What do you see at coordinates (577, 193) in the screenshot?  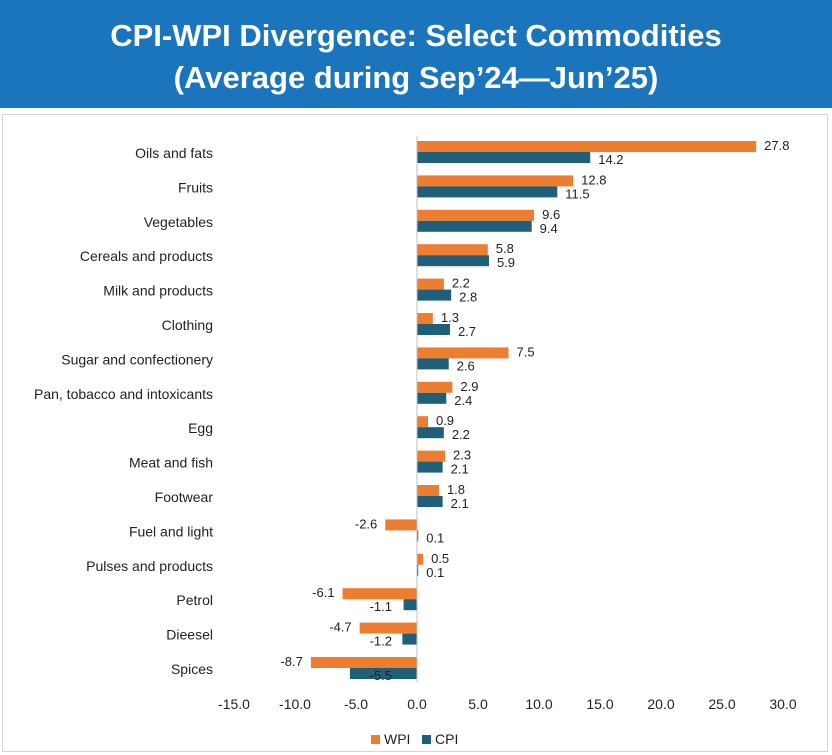 I see `cpi-value-label: 11.5` at bounding box center [577, 193].